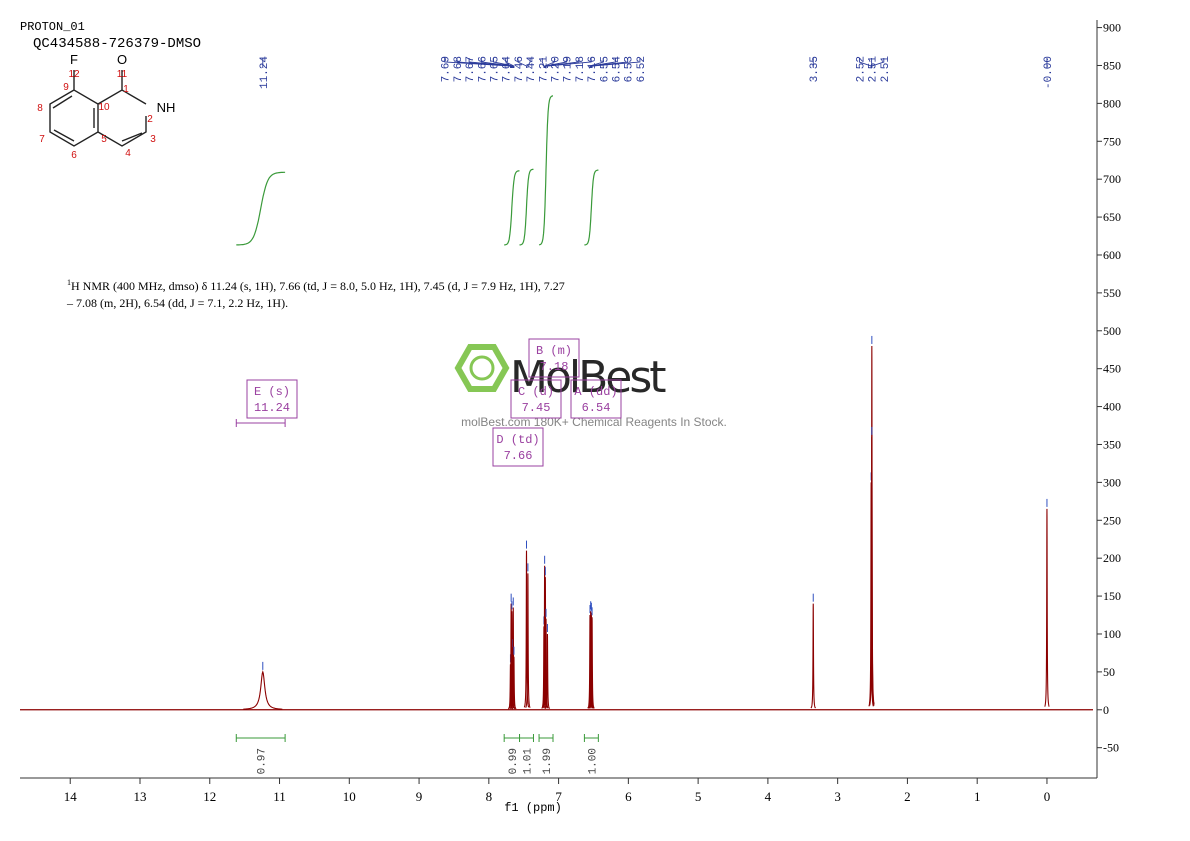 The image size is (1190, 841). Describe the element at coordinates (514, 761) in the screenshot. I see `integral-label: 0.99` at that location.